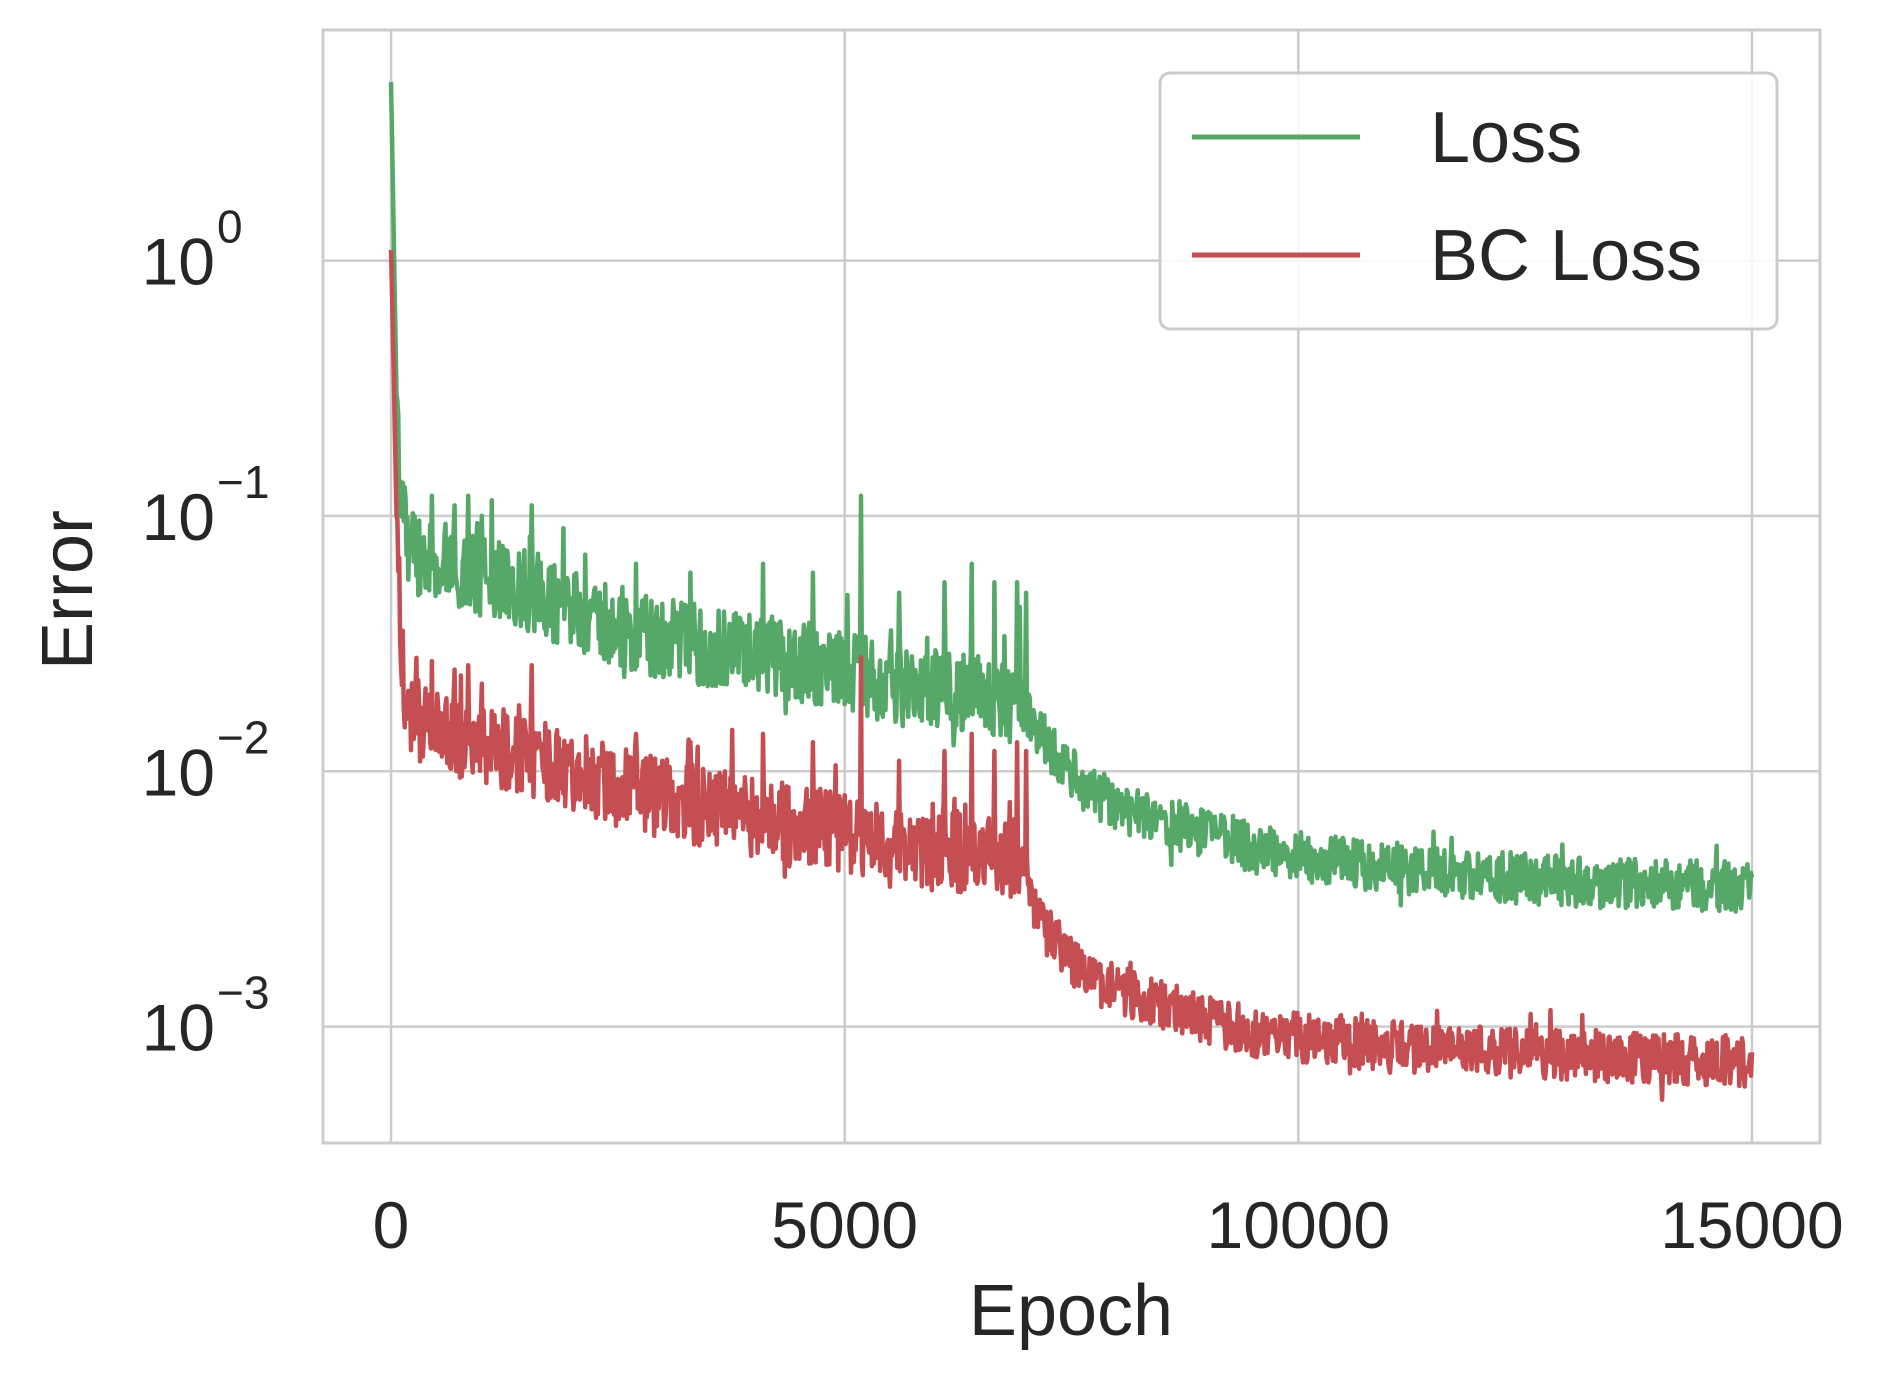  I want to click on y-tick-label: 10 −3, so click(206, 1016).